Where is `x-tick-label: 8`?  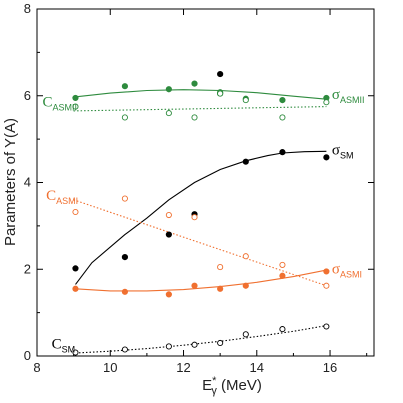
x-tick-label: 8 is located at coordinates (36, 367).